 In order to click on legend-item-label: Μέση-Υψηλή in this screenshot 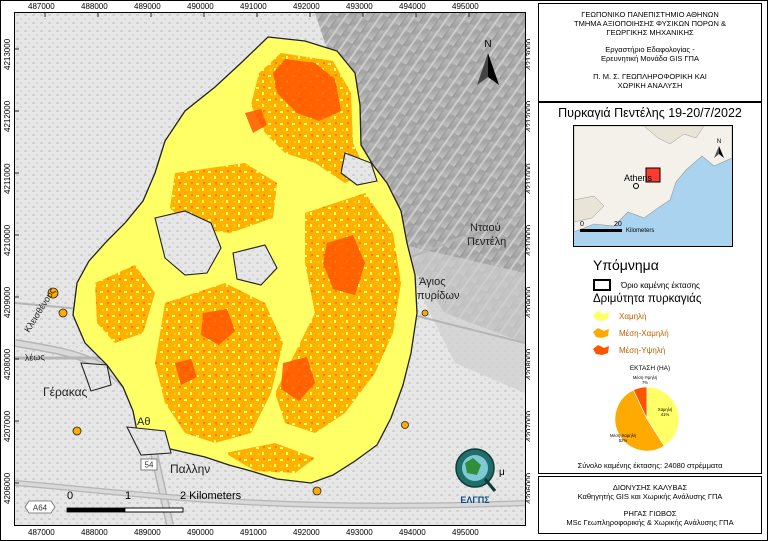, I will do `click(642, 350)`.